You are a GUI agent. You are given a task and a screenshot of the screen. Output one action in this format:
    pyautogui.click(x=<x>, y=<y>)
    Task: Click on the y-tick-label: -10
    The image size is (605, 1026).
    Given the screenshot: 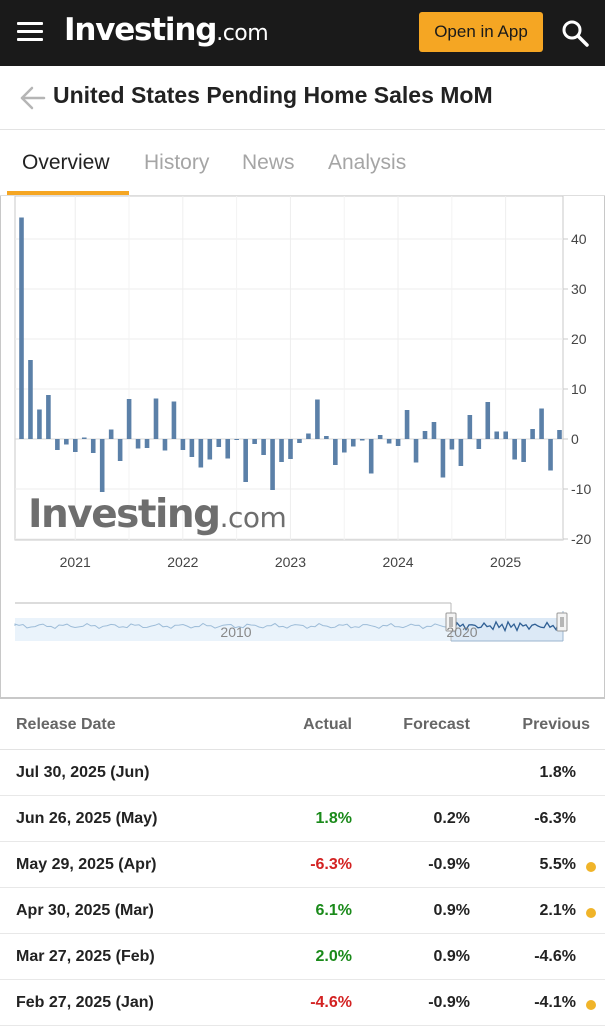 What is the action you would take?
    pyautogui.click(x=581, y=489)
    